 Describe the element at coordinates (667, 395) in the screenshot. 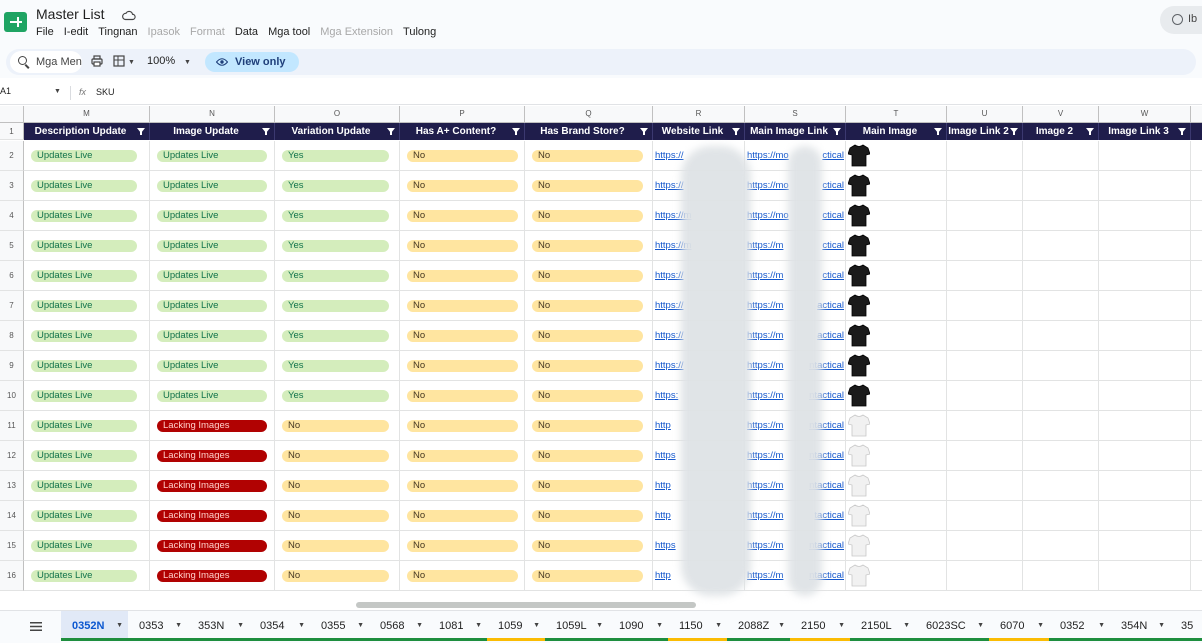

I see `website-link: https:` at that location.